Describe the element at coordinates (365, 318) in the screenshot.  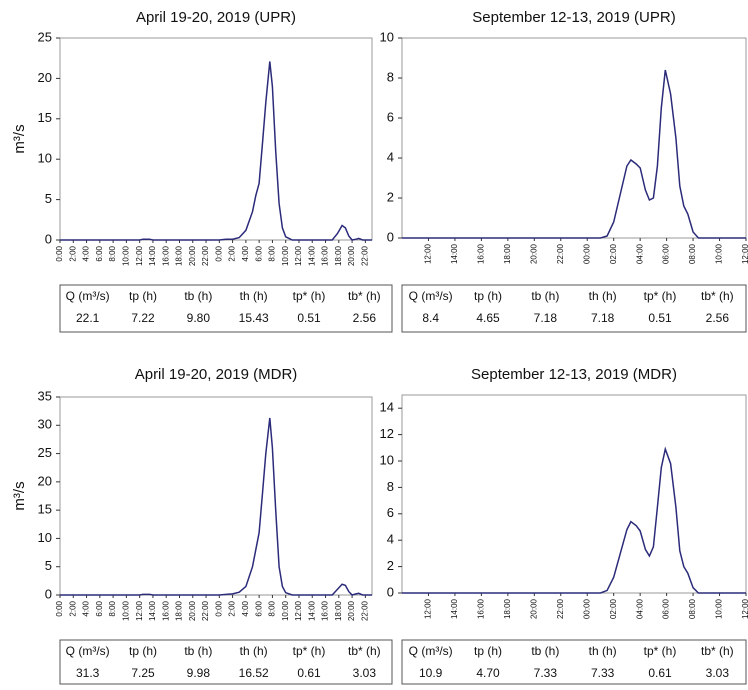
I see `table-cell: 2.56` at that location.